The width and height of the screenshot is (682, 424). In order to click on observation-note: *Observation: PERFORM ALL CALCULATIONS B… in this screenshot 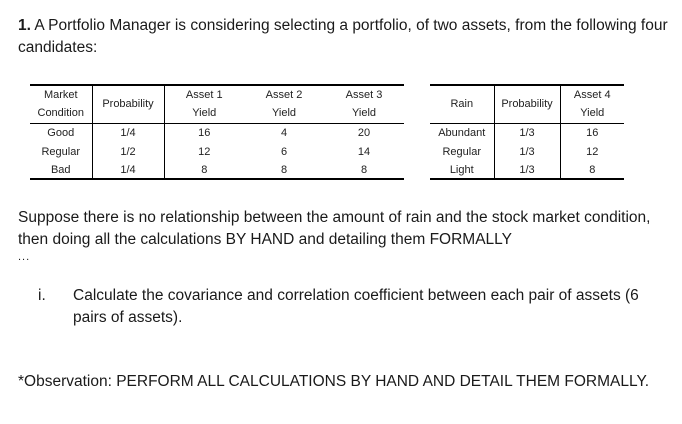, I will do `click(334, 381)`.